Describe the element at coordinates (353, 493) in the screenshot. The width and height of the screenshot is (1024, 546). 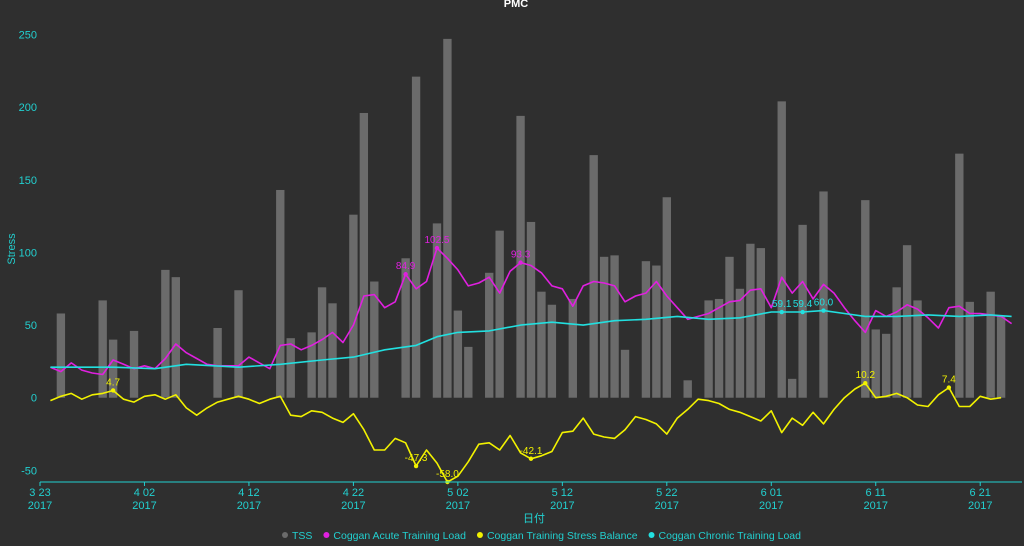
I see `x-tick-label: 4 22` at that location.